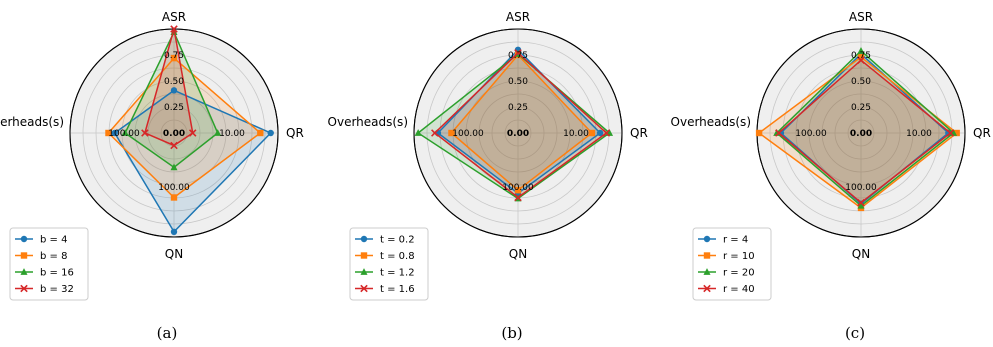 The height and width of the screenshot is (347, 993). What do you see at coordinates (397, 289) in the screenshot?
I see `legend-label: t = 1.6` at bounding box center [397, 289].